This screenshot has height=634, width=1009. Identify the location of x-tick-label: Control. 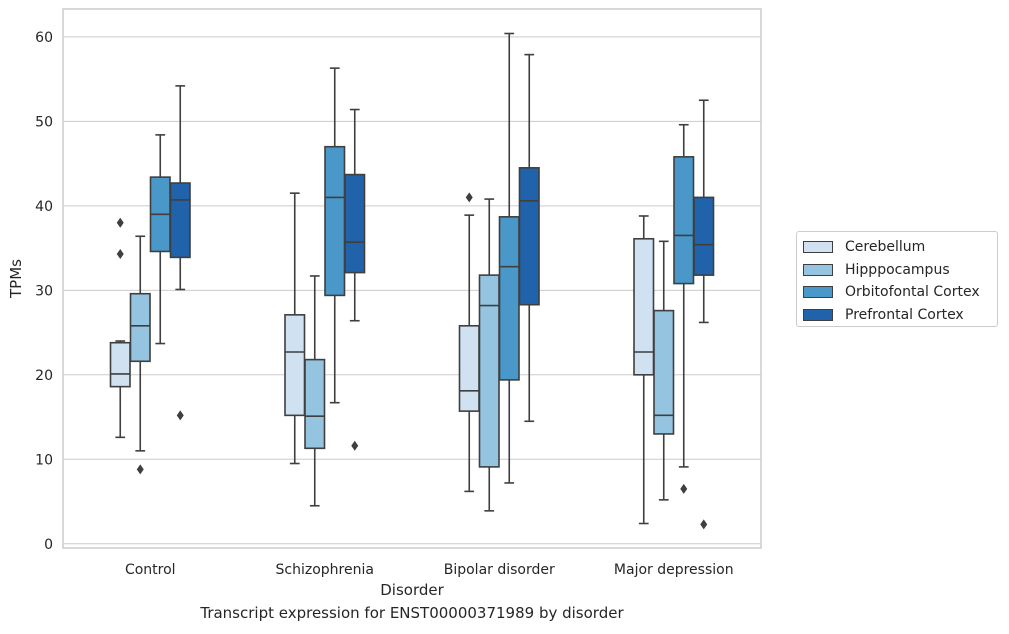
(150, 570).